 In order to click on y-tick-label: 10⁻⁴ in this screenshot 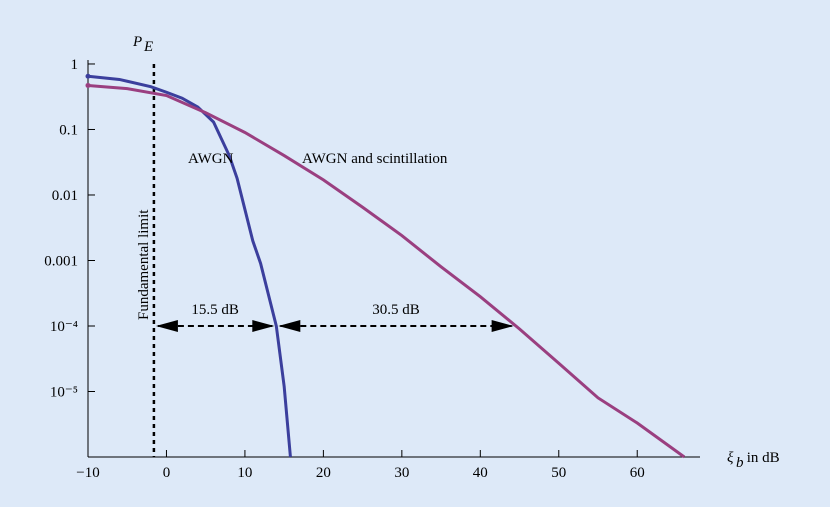, I will do `click(64, 327)`.